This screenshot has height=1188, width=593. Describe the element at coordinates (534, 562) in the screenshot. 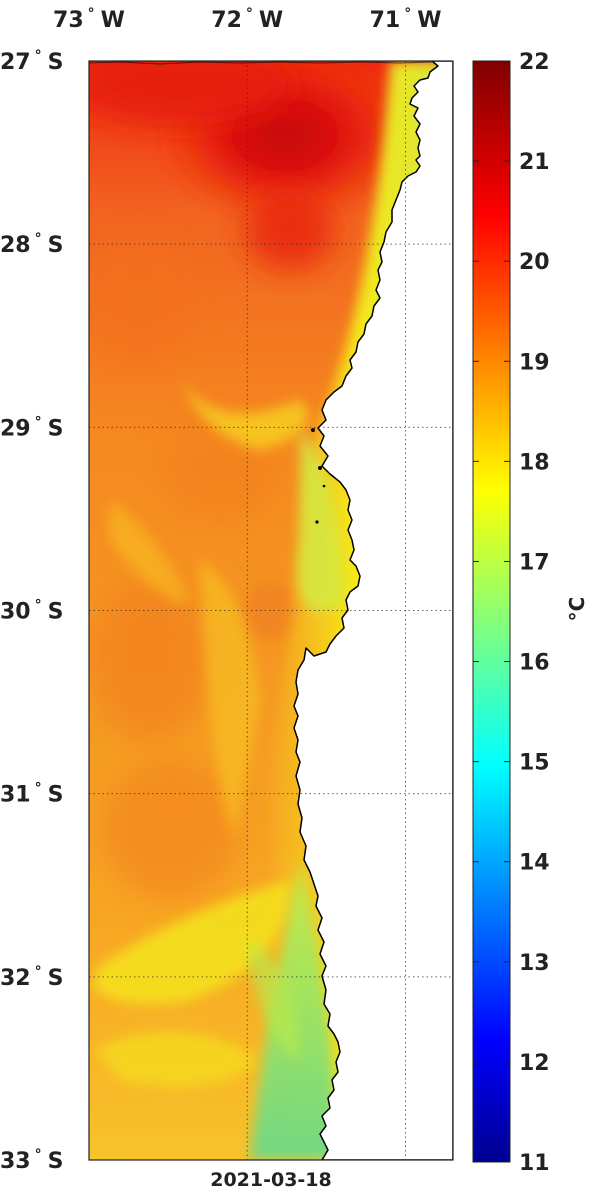

I see `colorbar-tick-label: 17` at that location.